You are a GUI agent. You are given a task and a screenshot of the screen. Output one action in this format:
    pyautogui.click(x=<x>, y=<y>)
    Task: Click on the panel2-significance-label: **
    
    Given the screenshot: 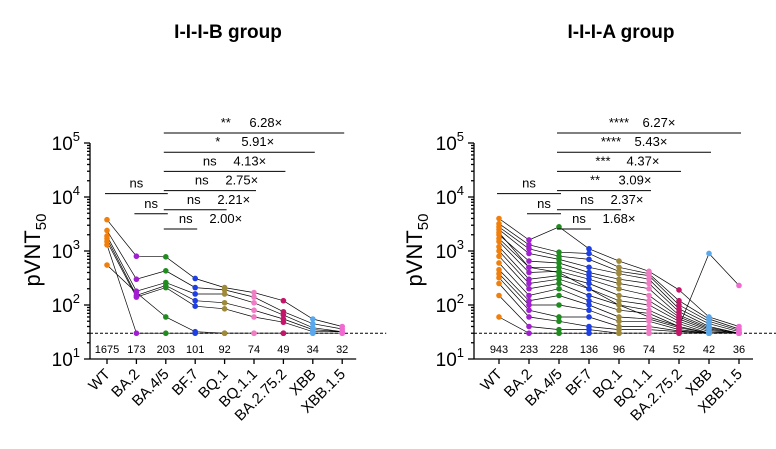 What is the action you would take?
    pyautogui.click(x=595, y=180)
    